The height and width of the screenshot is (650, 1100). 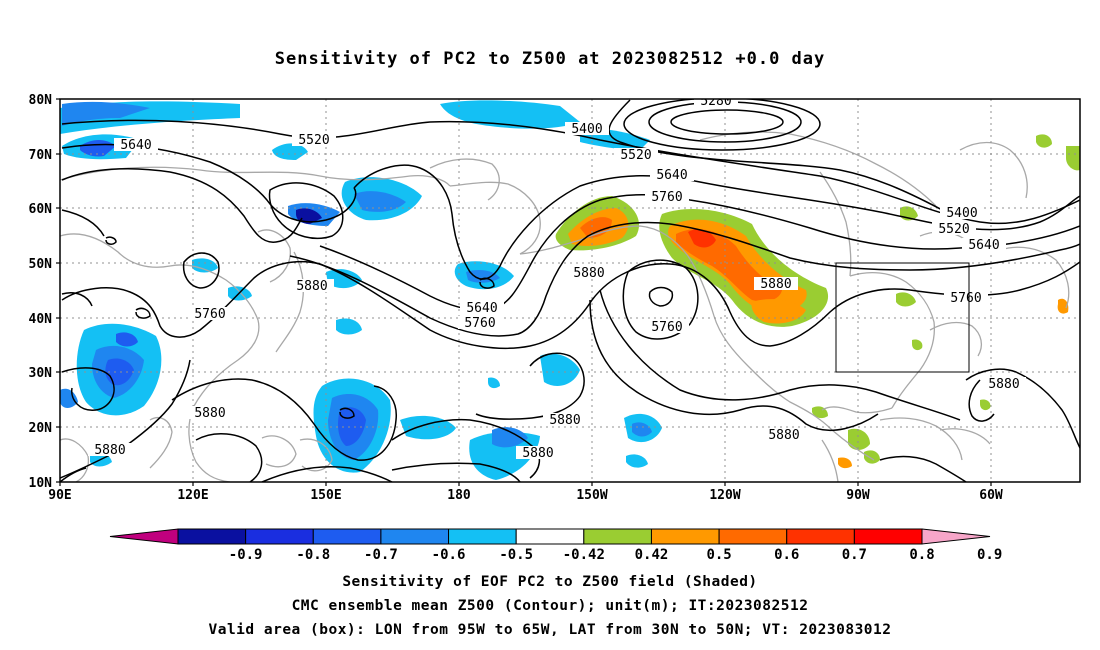 I want to click on colorbar-tick-label: -0.6, so click(x=449, y=555).